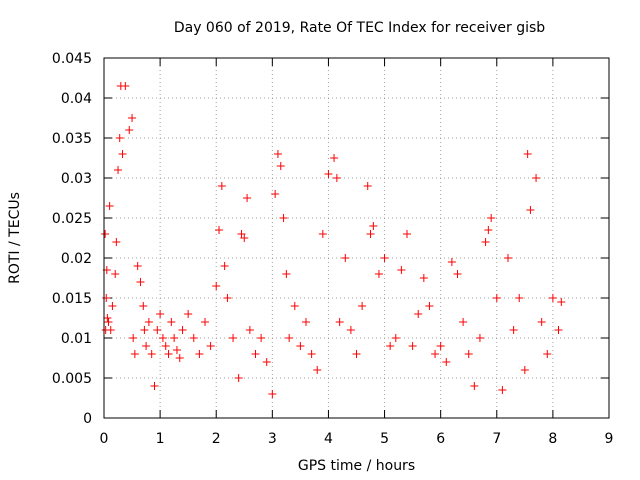  Describe the element at coordinates (15, 238) in the screenshot. I see `y-axis-label: ROTI / TECUs` at that location.